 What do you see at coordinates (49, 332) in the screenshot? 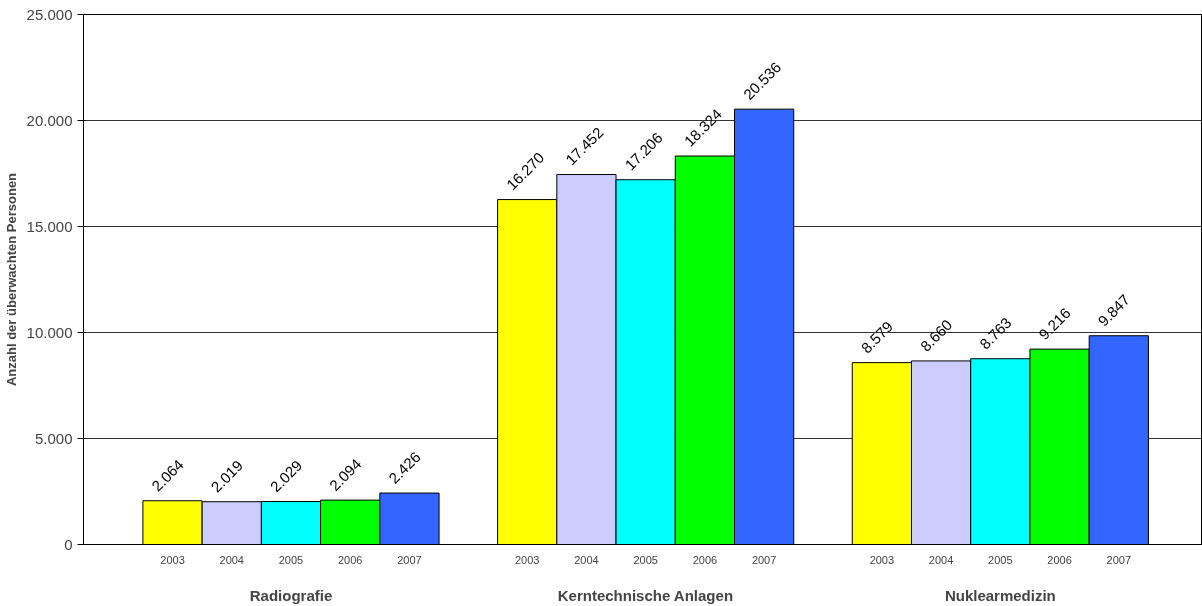
I see `y-tick-label: 10.000` at bounding box center [49, 332].